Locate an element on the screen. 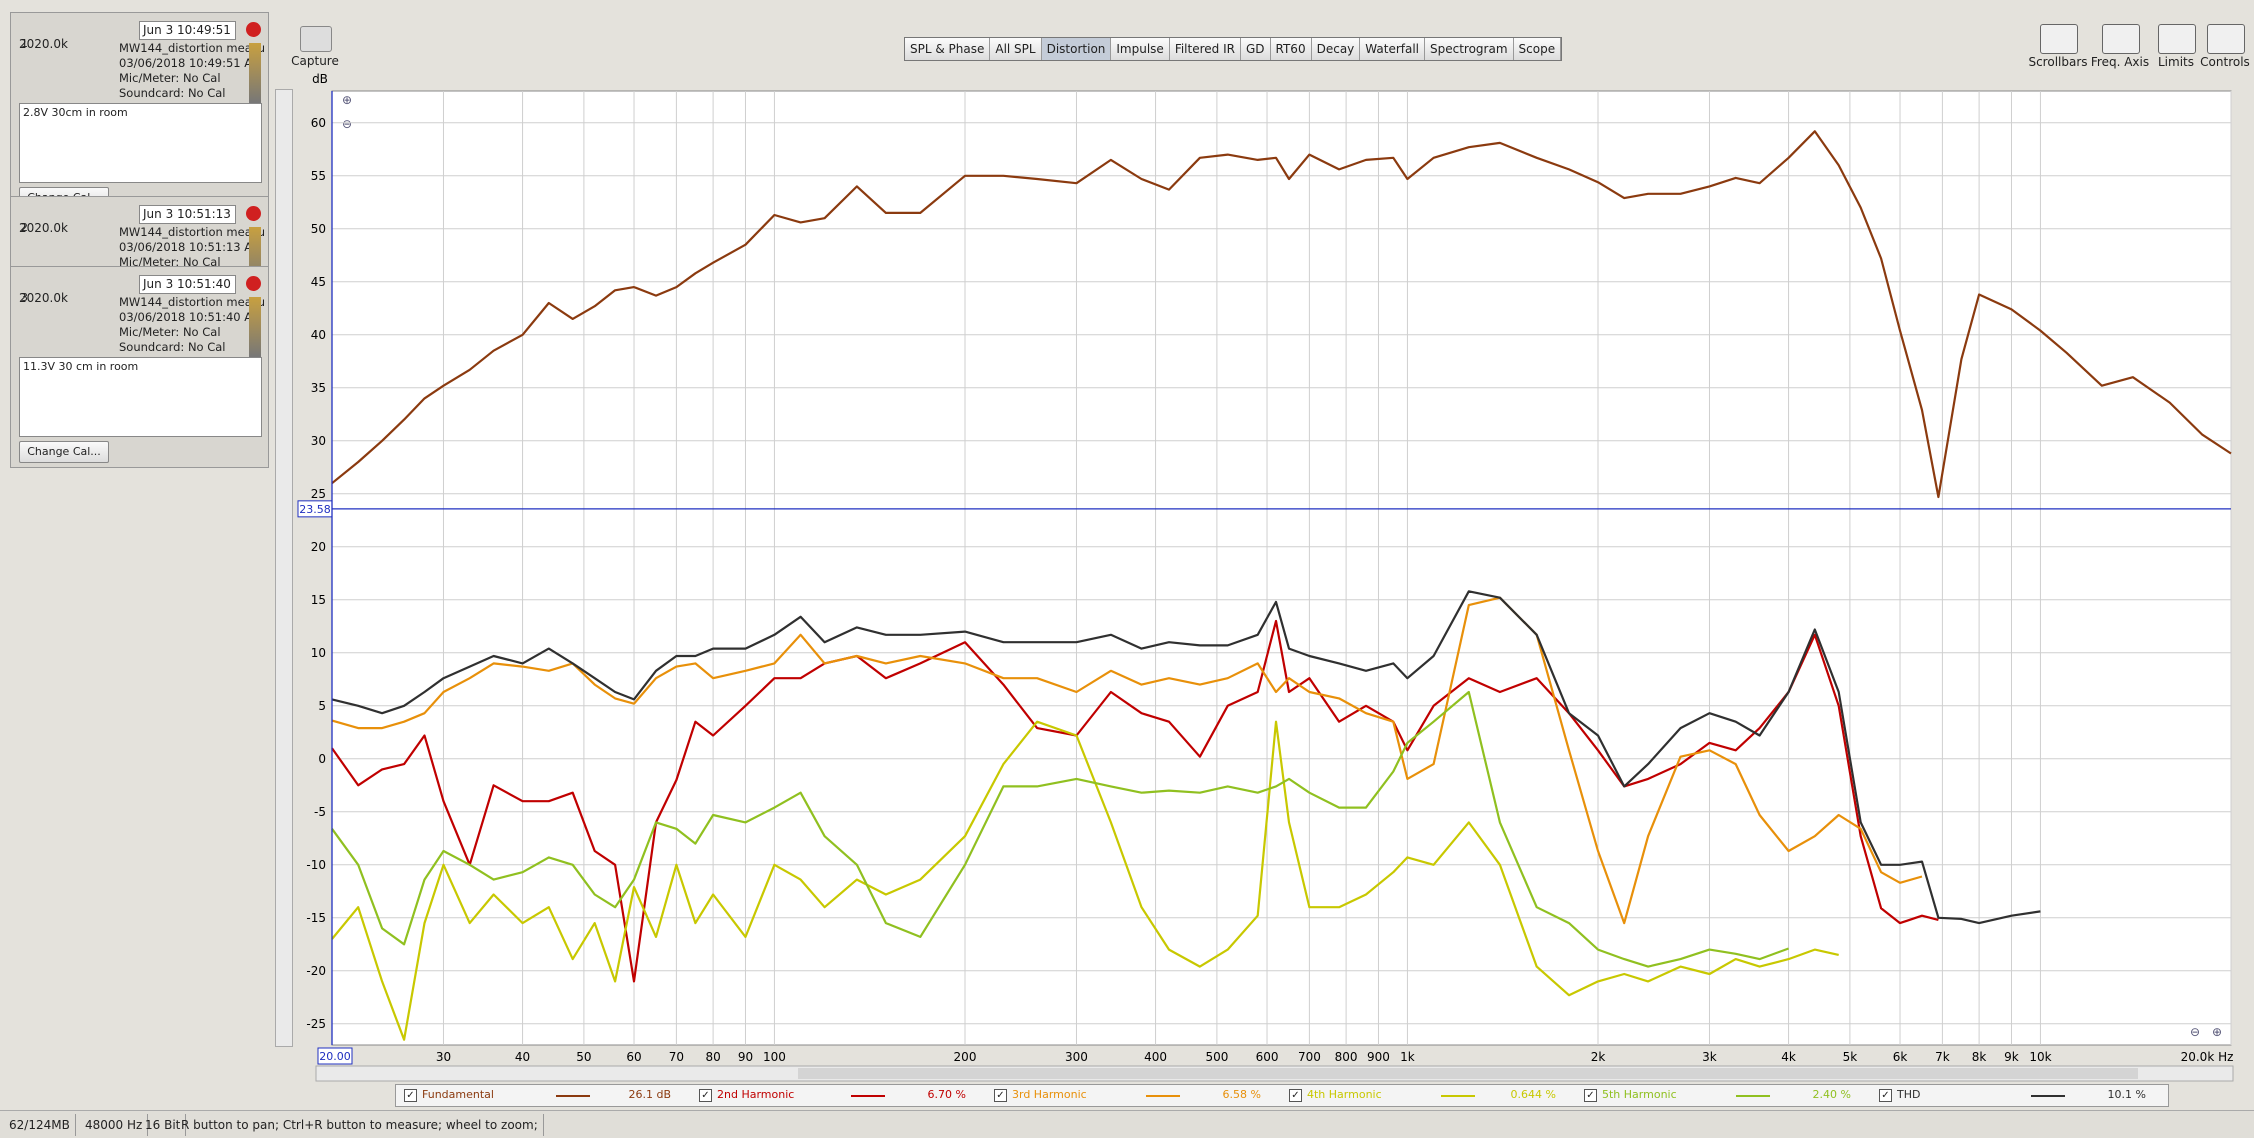  measurement-time: Jun 3 10:51:13 is located at coordinates (187, 214).